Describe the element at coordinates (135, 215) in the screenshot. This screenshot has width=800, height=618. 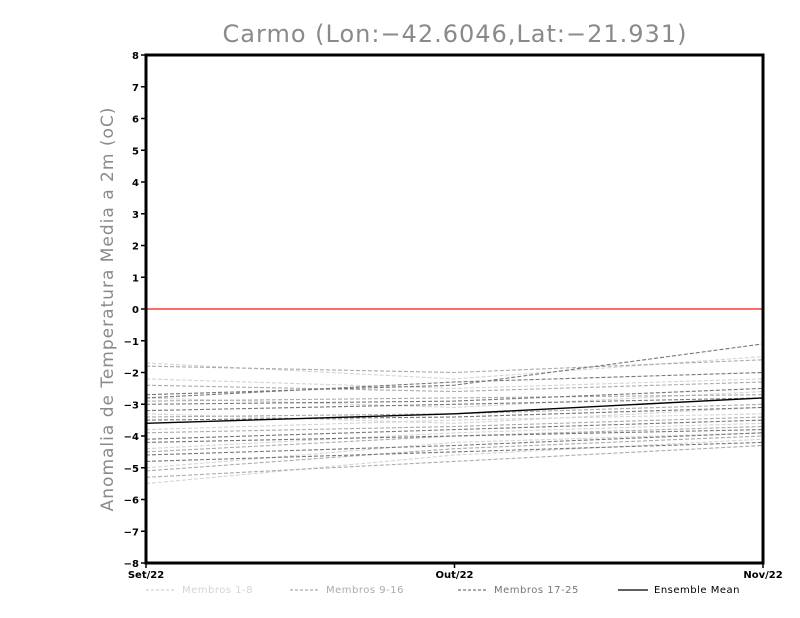
I see `y-tick-label: 3` at that location.